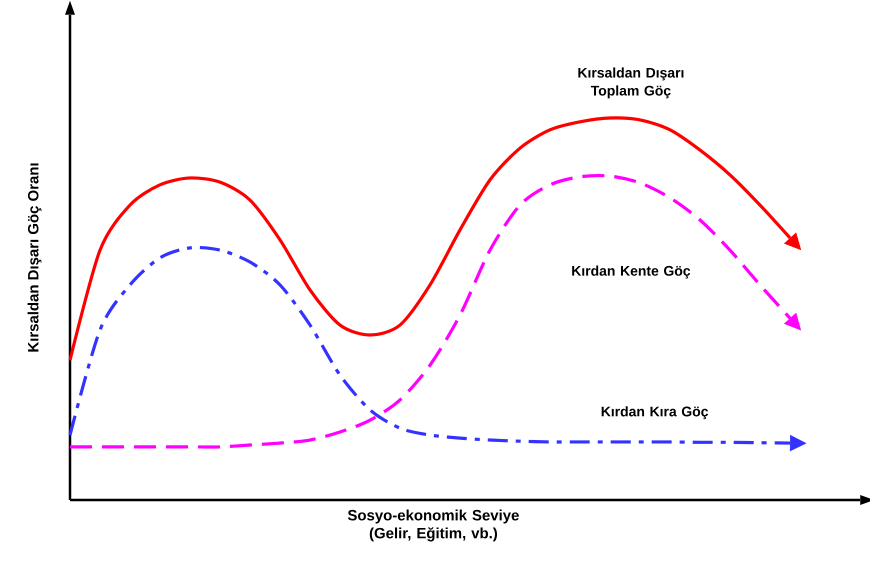 The height and width of the screenshot is (582, 870). What do you see at coordinates (631, 82) in the screenshot?
I see `series-label: Kırsaldan Dışarı Toplam Göç` at bounding box center [631, 82].